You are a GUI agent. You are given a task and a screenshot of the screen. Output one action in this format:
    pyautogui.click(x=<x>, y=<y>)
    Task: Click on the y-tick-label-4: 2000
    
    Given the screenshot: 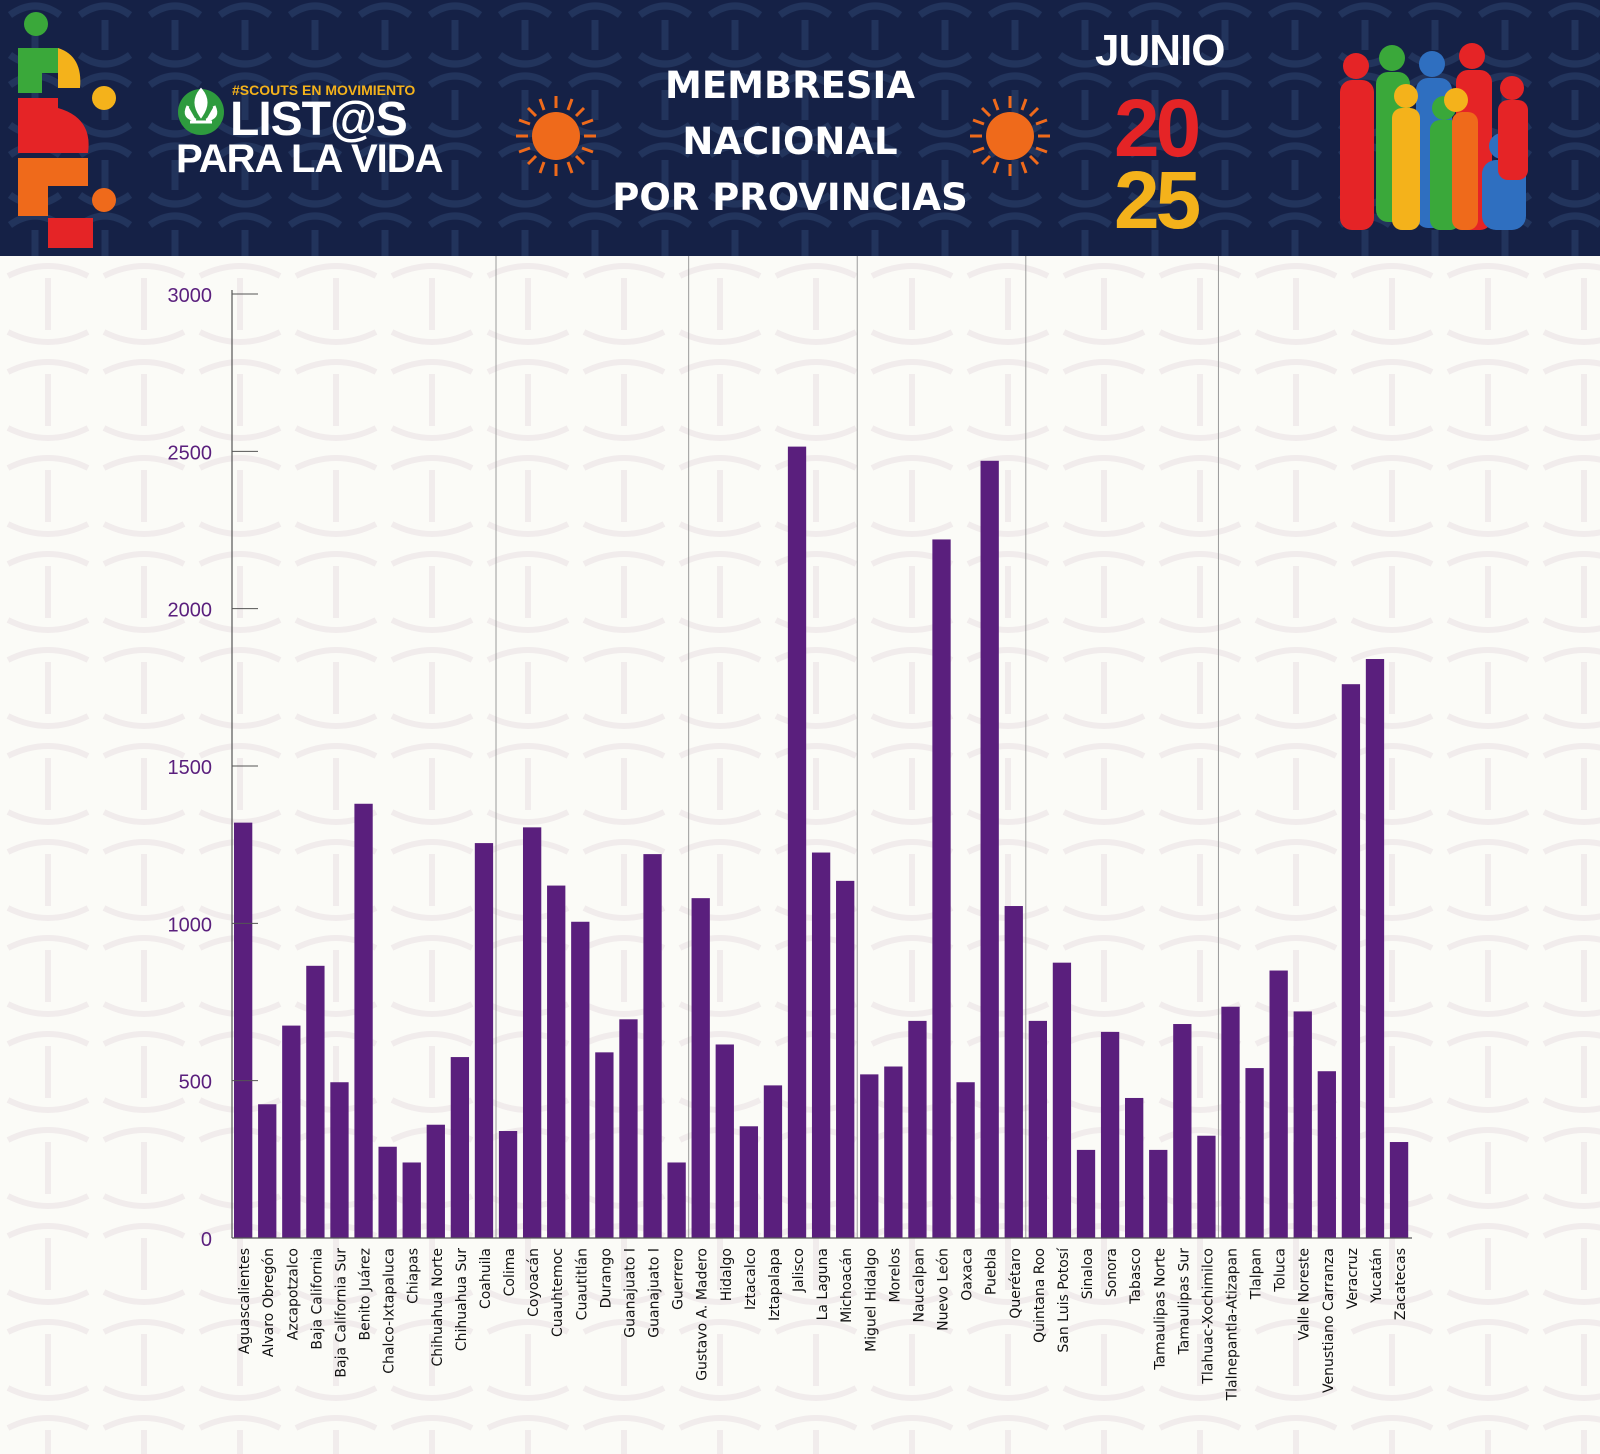 What is the action you would take?
    pyautogui.click(x=190, y=611)
    